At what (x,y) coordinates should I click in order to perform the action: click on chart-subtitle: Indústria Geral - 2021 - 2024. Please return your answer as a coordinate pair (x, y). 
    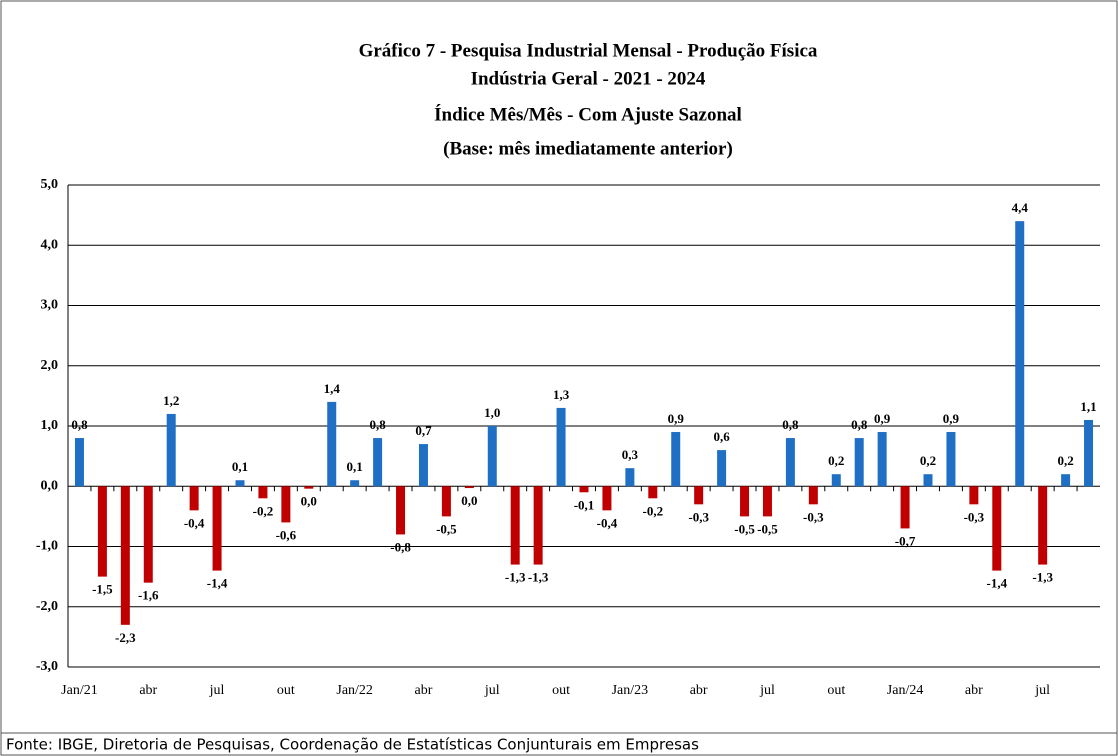
    Looking at the image, I should click on (588, 78).